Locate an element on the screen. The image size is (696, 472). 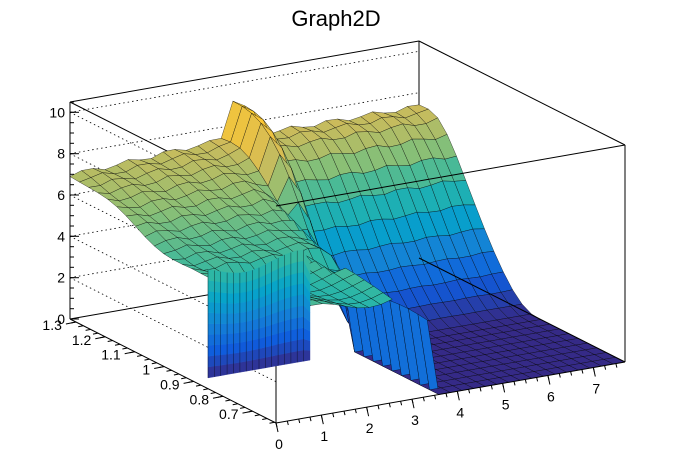
y-tick-label: 1.3 is located at coordinates (52, 325).